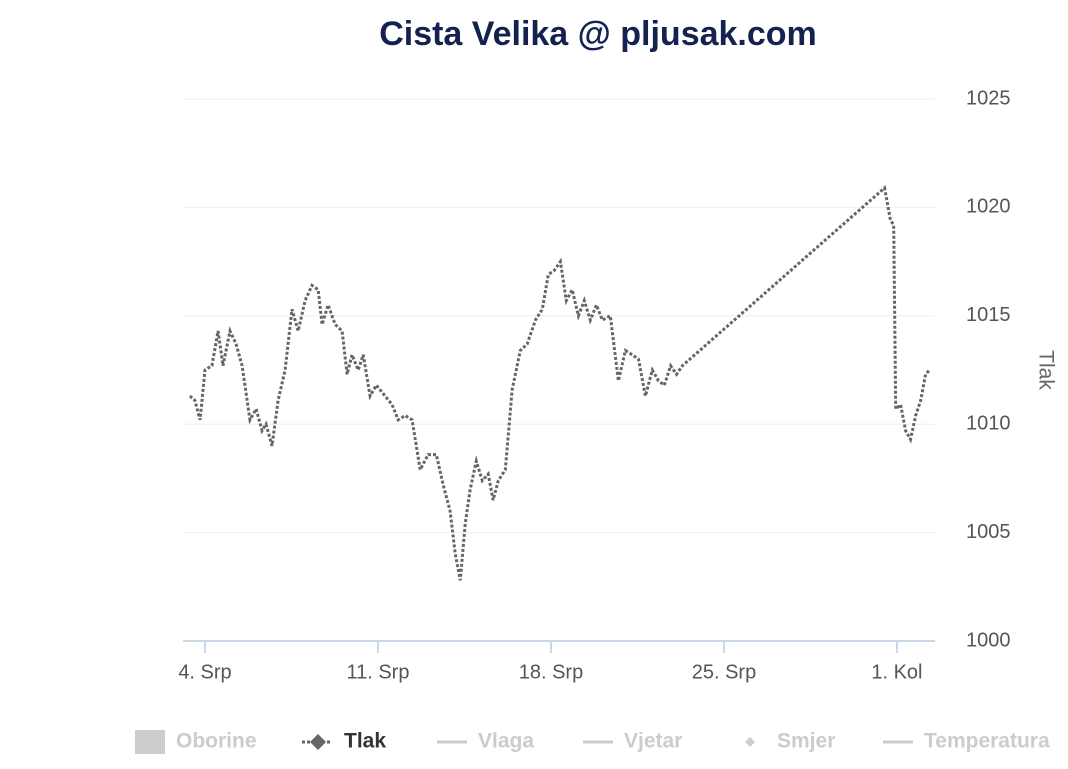  I want to click on legend-label: Temperatura, so click(987, 741).